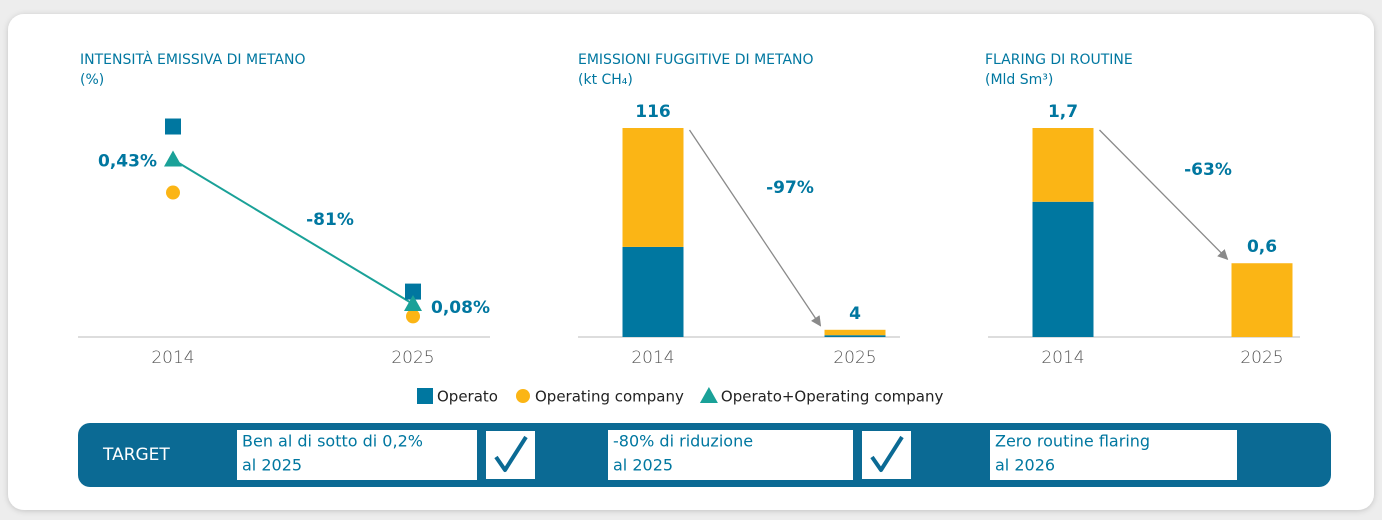 This screenshot has height=520, width=1382. Describe the element at coordinates (92, 80) in the screenshot. I see `chart-subtitle: (%)` at that location.